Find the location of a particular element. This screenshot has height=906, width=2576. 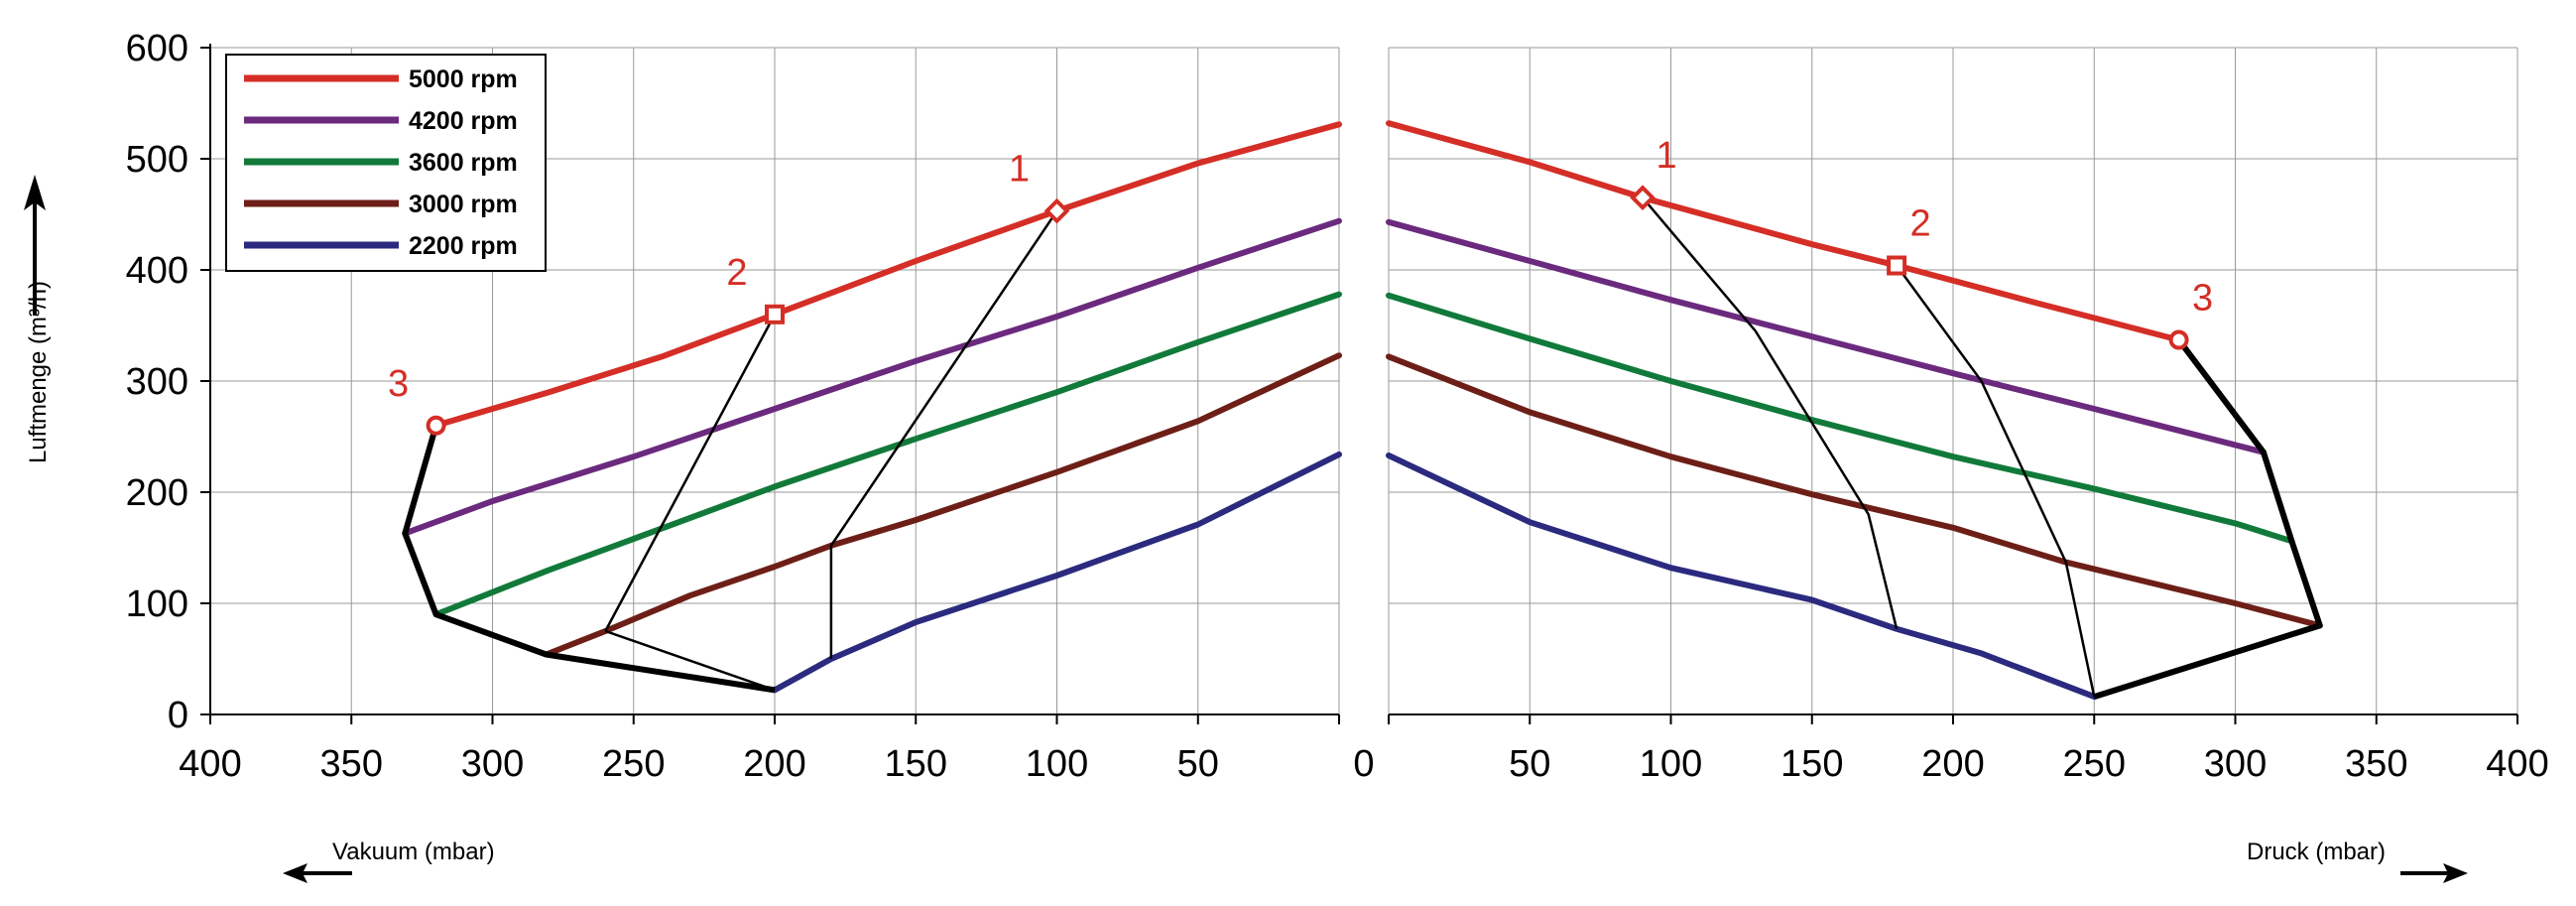

right-point-1-marker is located at coordinates (1643, 198).